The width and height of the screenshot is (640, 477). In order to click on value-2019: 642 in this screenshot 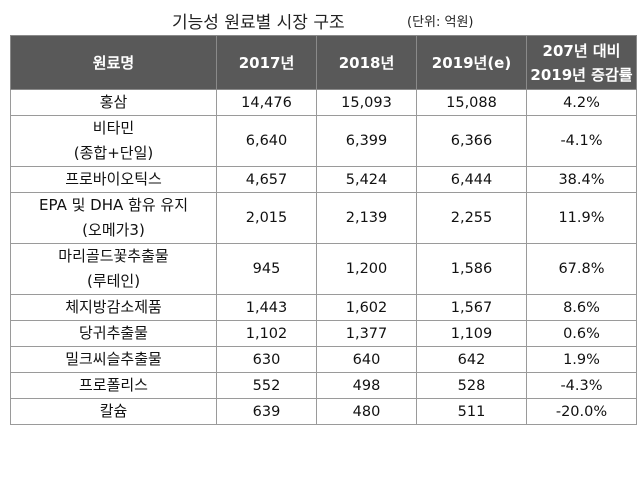, I will do `click(471, 359)`.